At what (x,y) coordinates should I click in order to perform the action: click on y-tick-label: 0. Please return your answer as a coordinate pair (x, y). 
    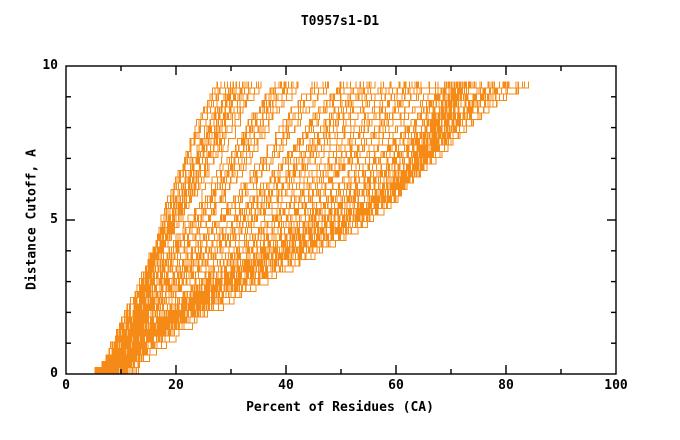
    Looking at the image, I should click on (54, 373).